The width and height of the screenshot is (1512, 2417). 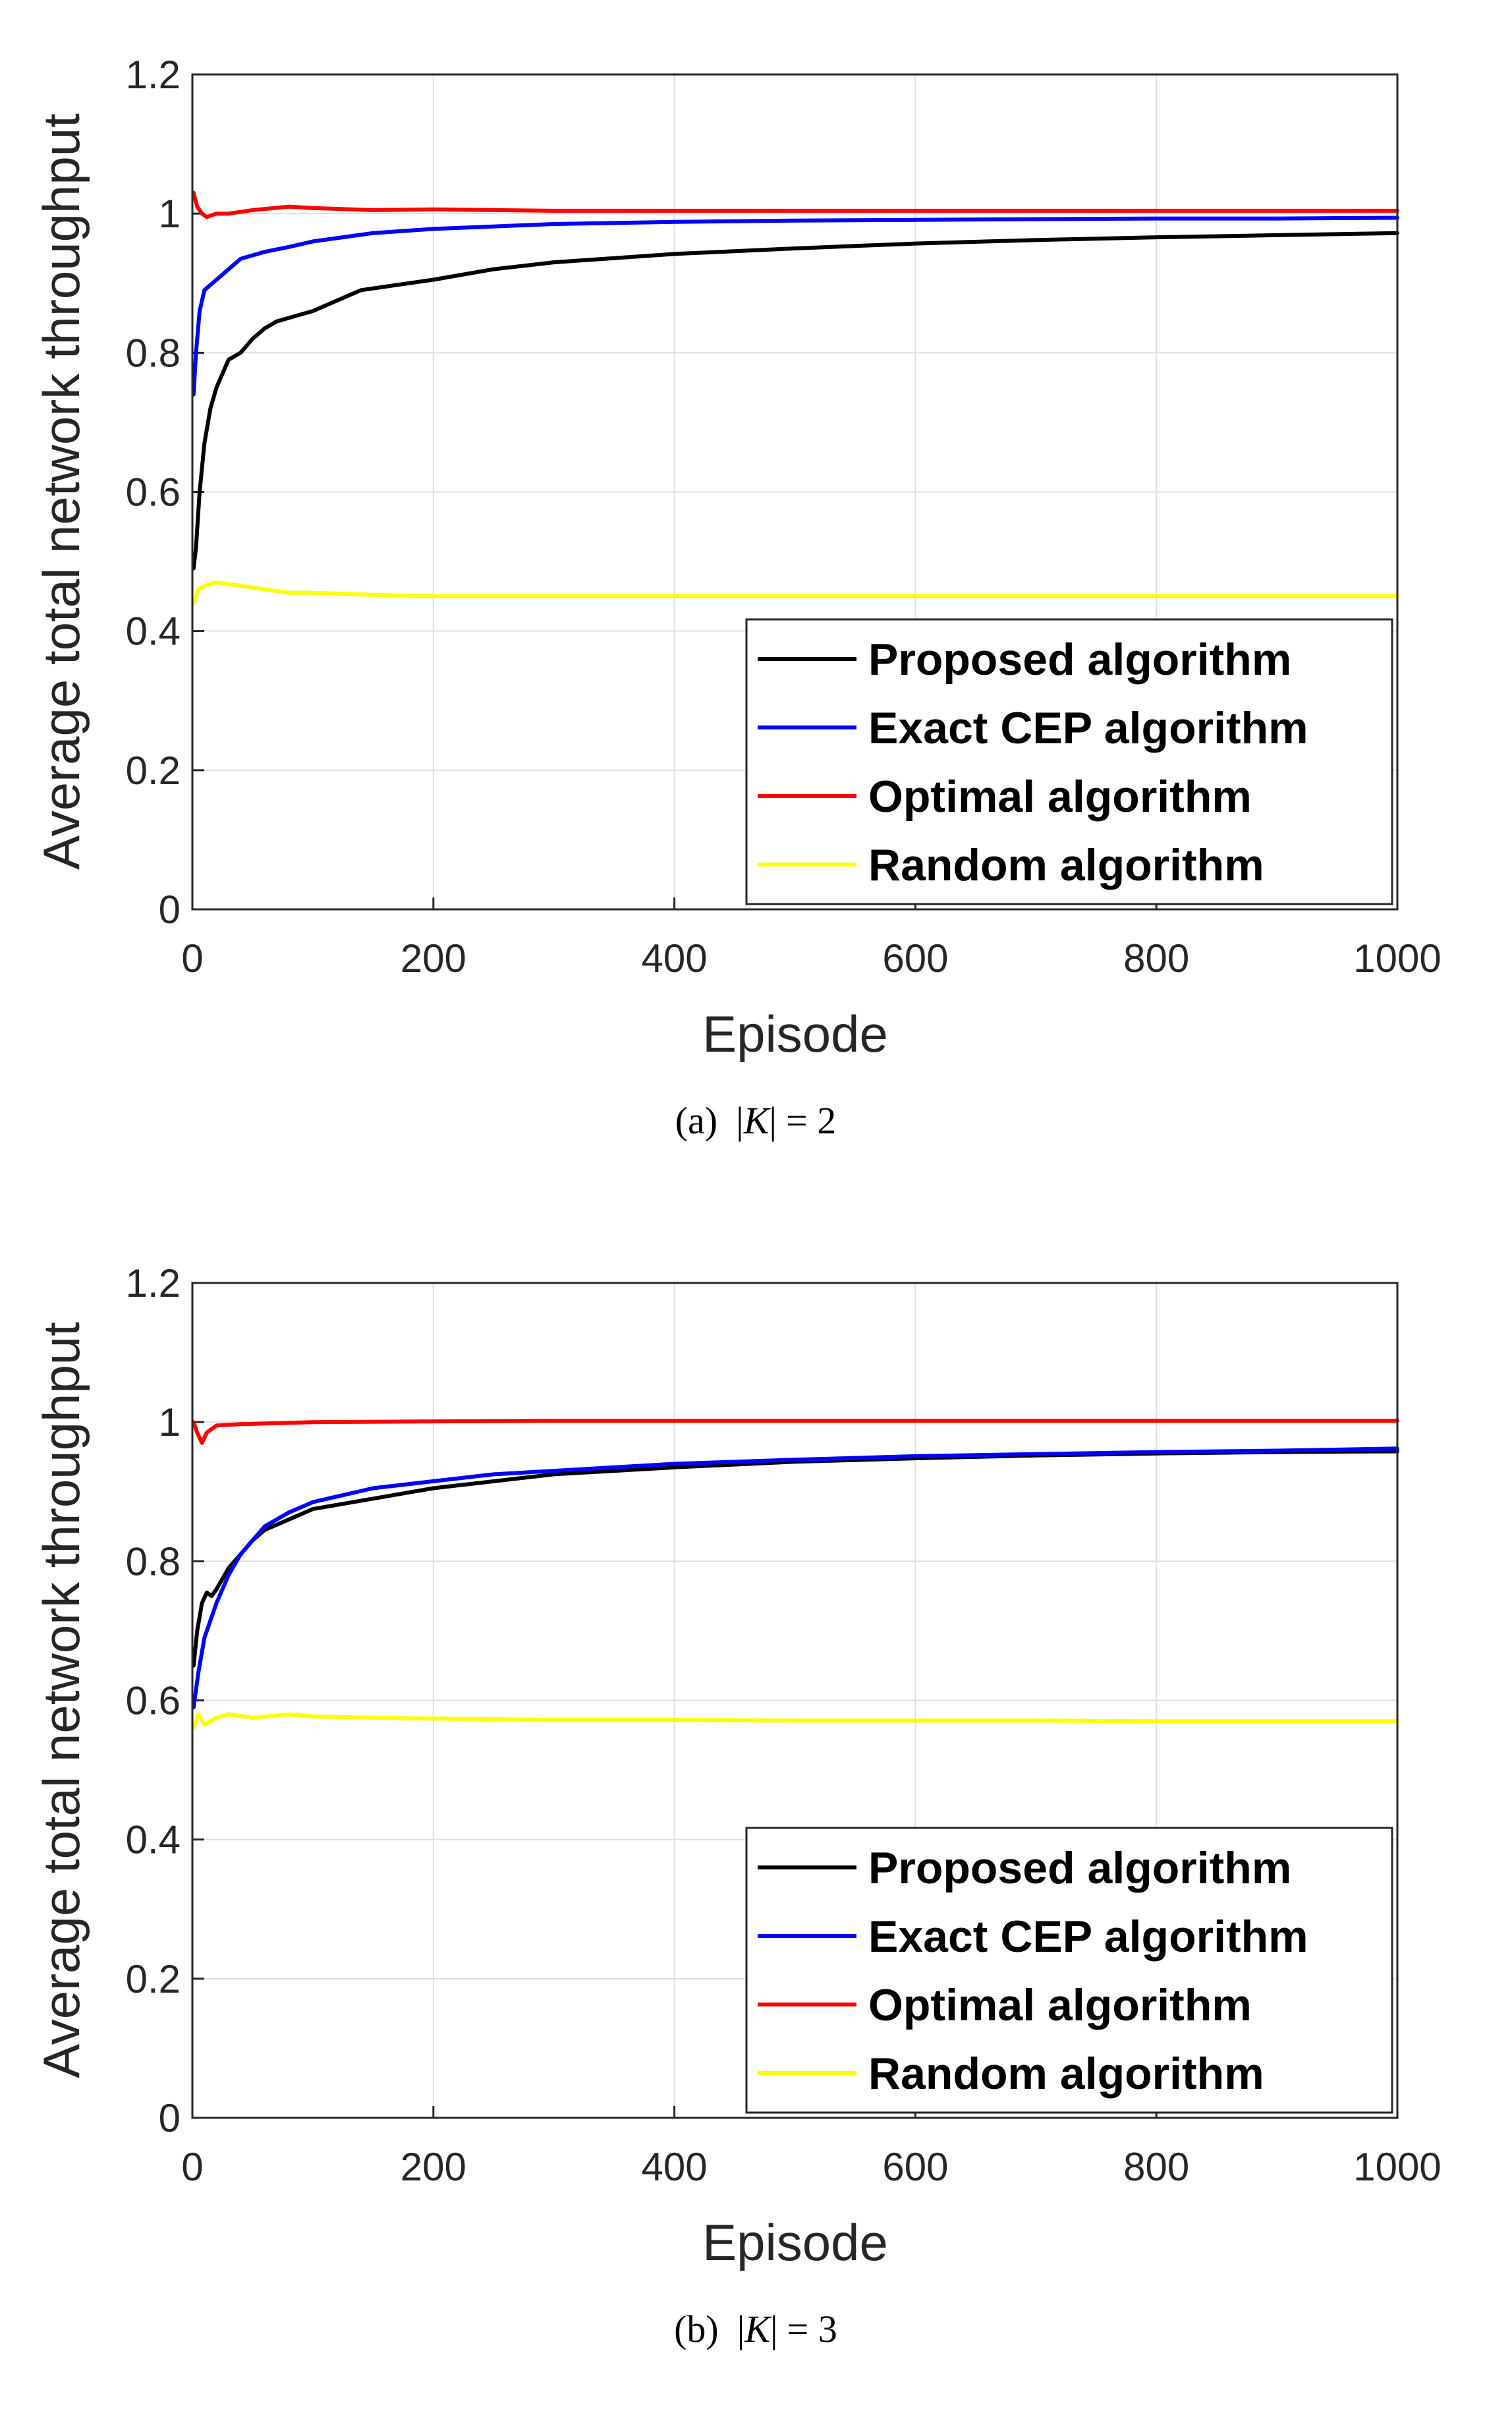 I want to click on figure-caption-b: (b) |K| = 3, so click(x=755, y=2329).